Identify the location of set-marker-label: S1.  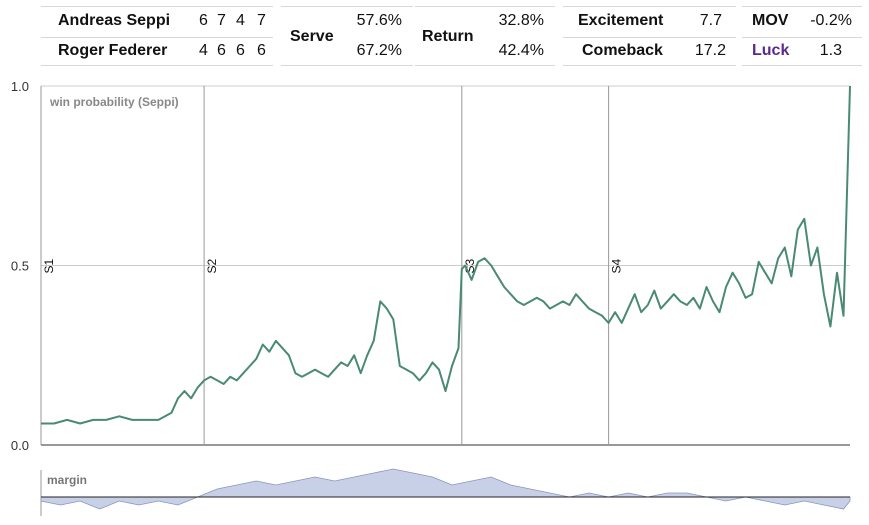
(49, 265).